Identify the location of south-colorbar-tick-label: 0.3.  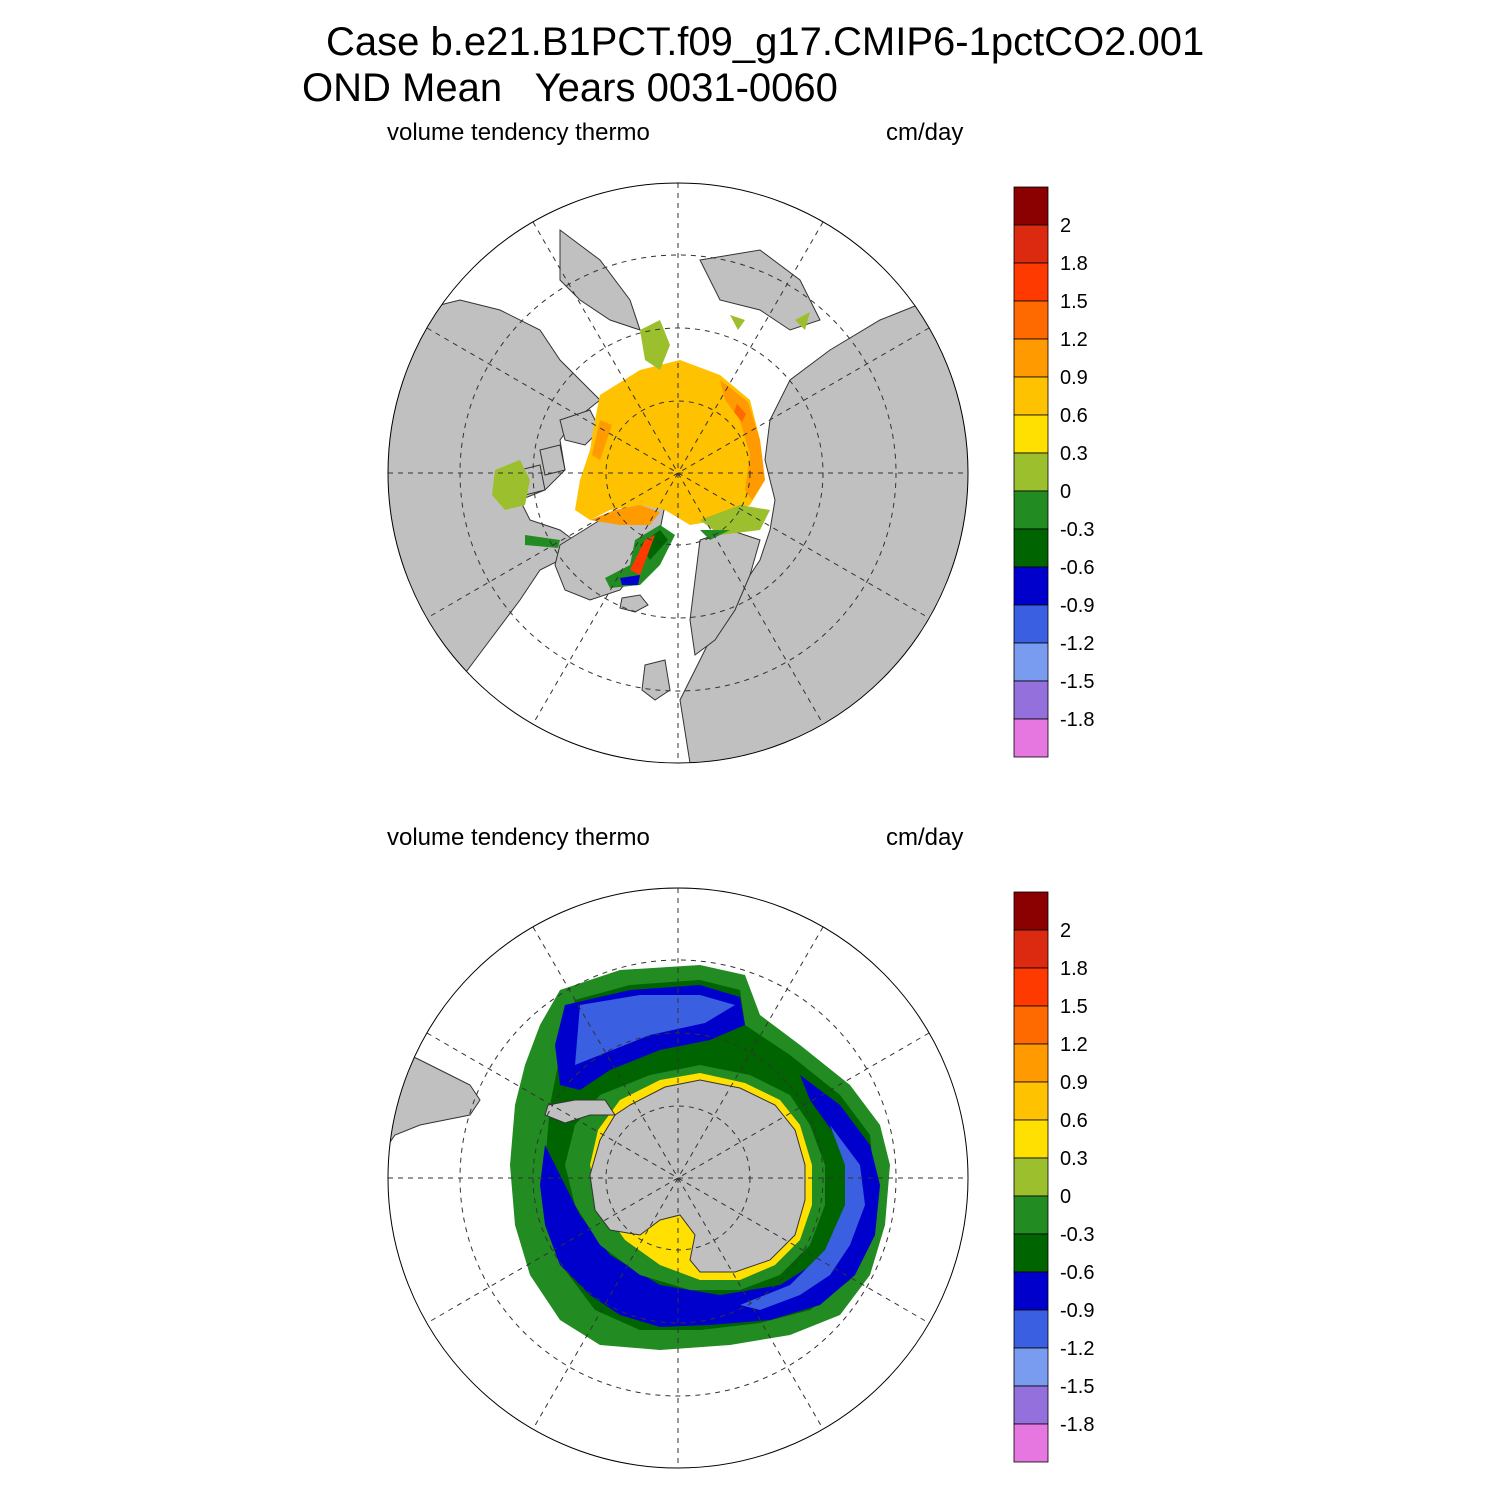
(1074, 1159).